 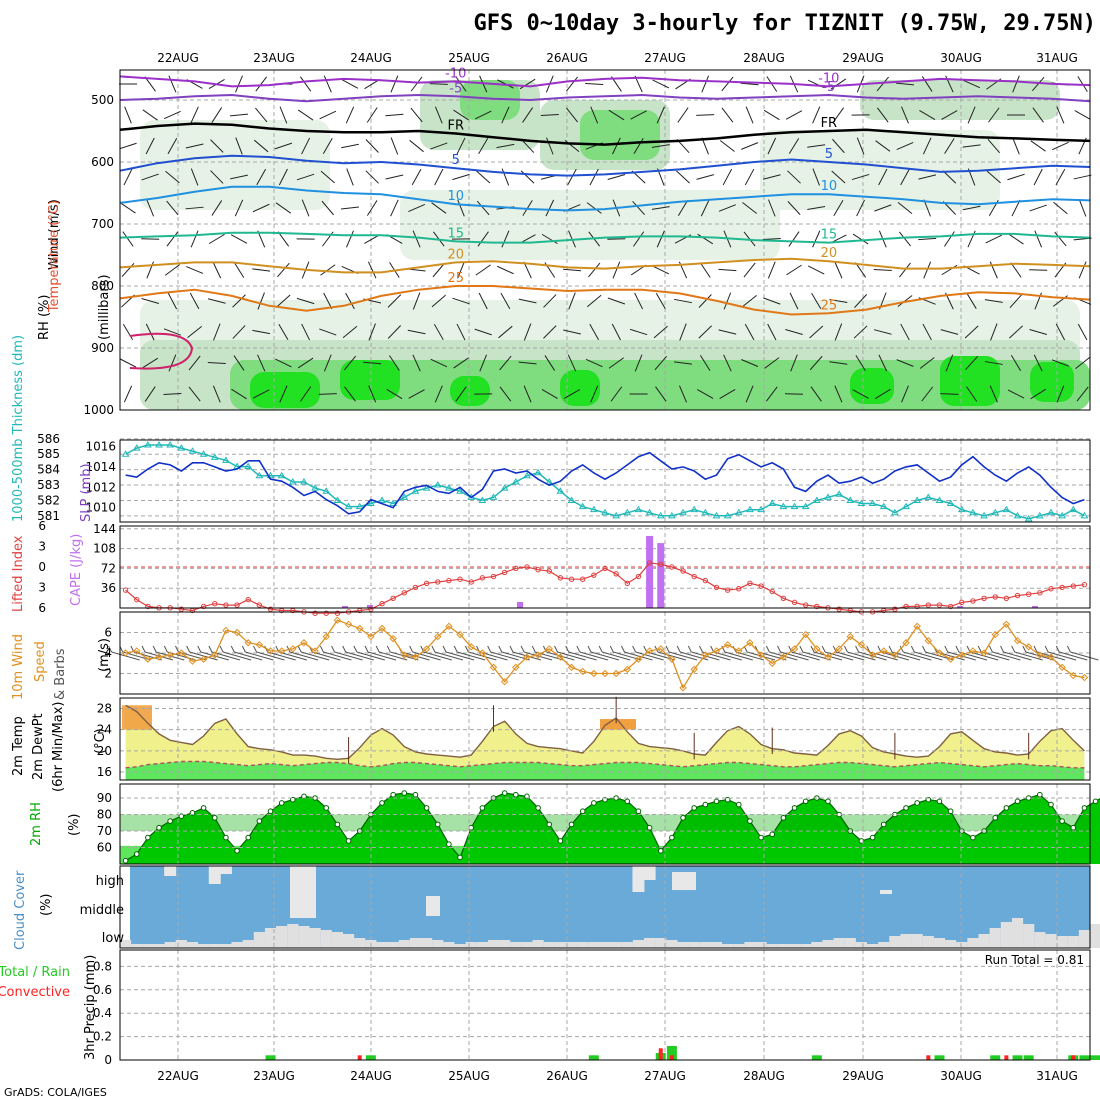 What do you see at coordinates (18, 428) in the screenshot?
I see `ylabel-thickness: 1000-500mb Thickness (dm)` at bounding box center [18, 428].